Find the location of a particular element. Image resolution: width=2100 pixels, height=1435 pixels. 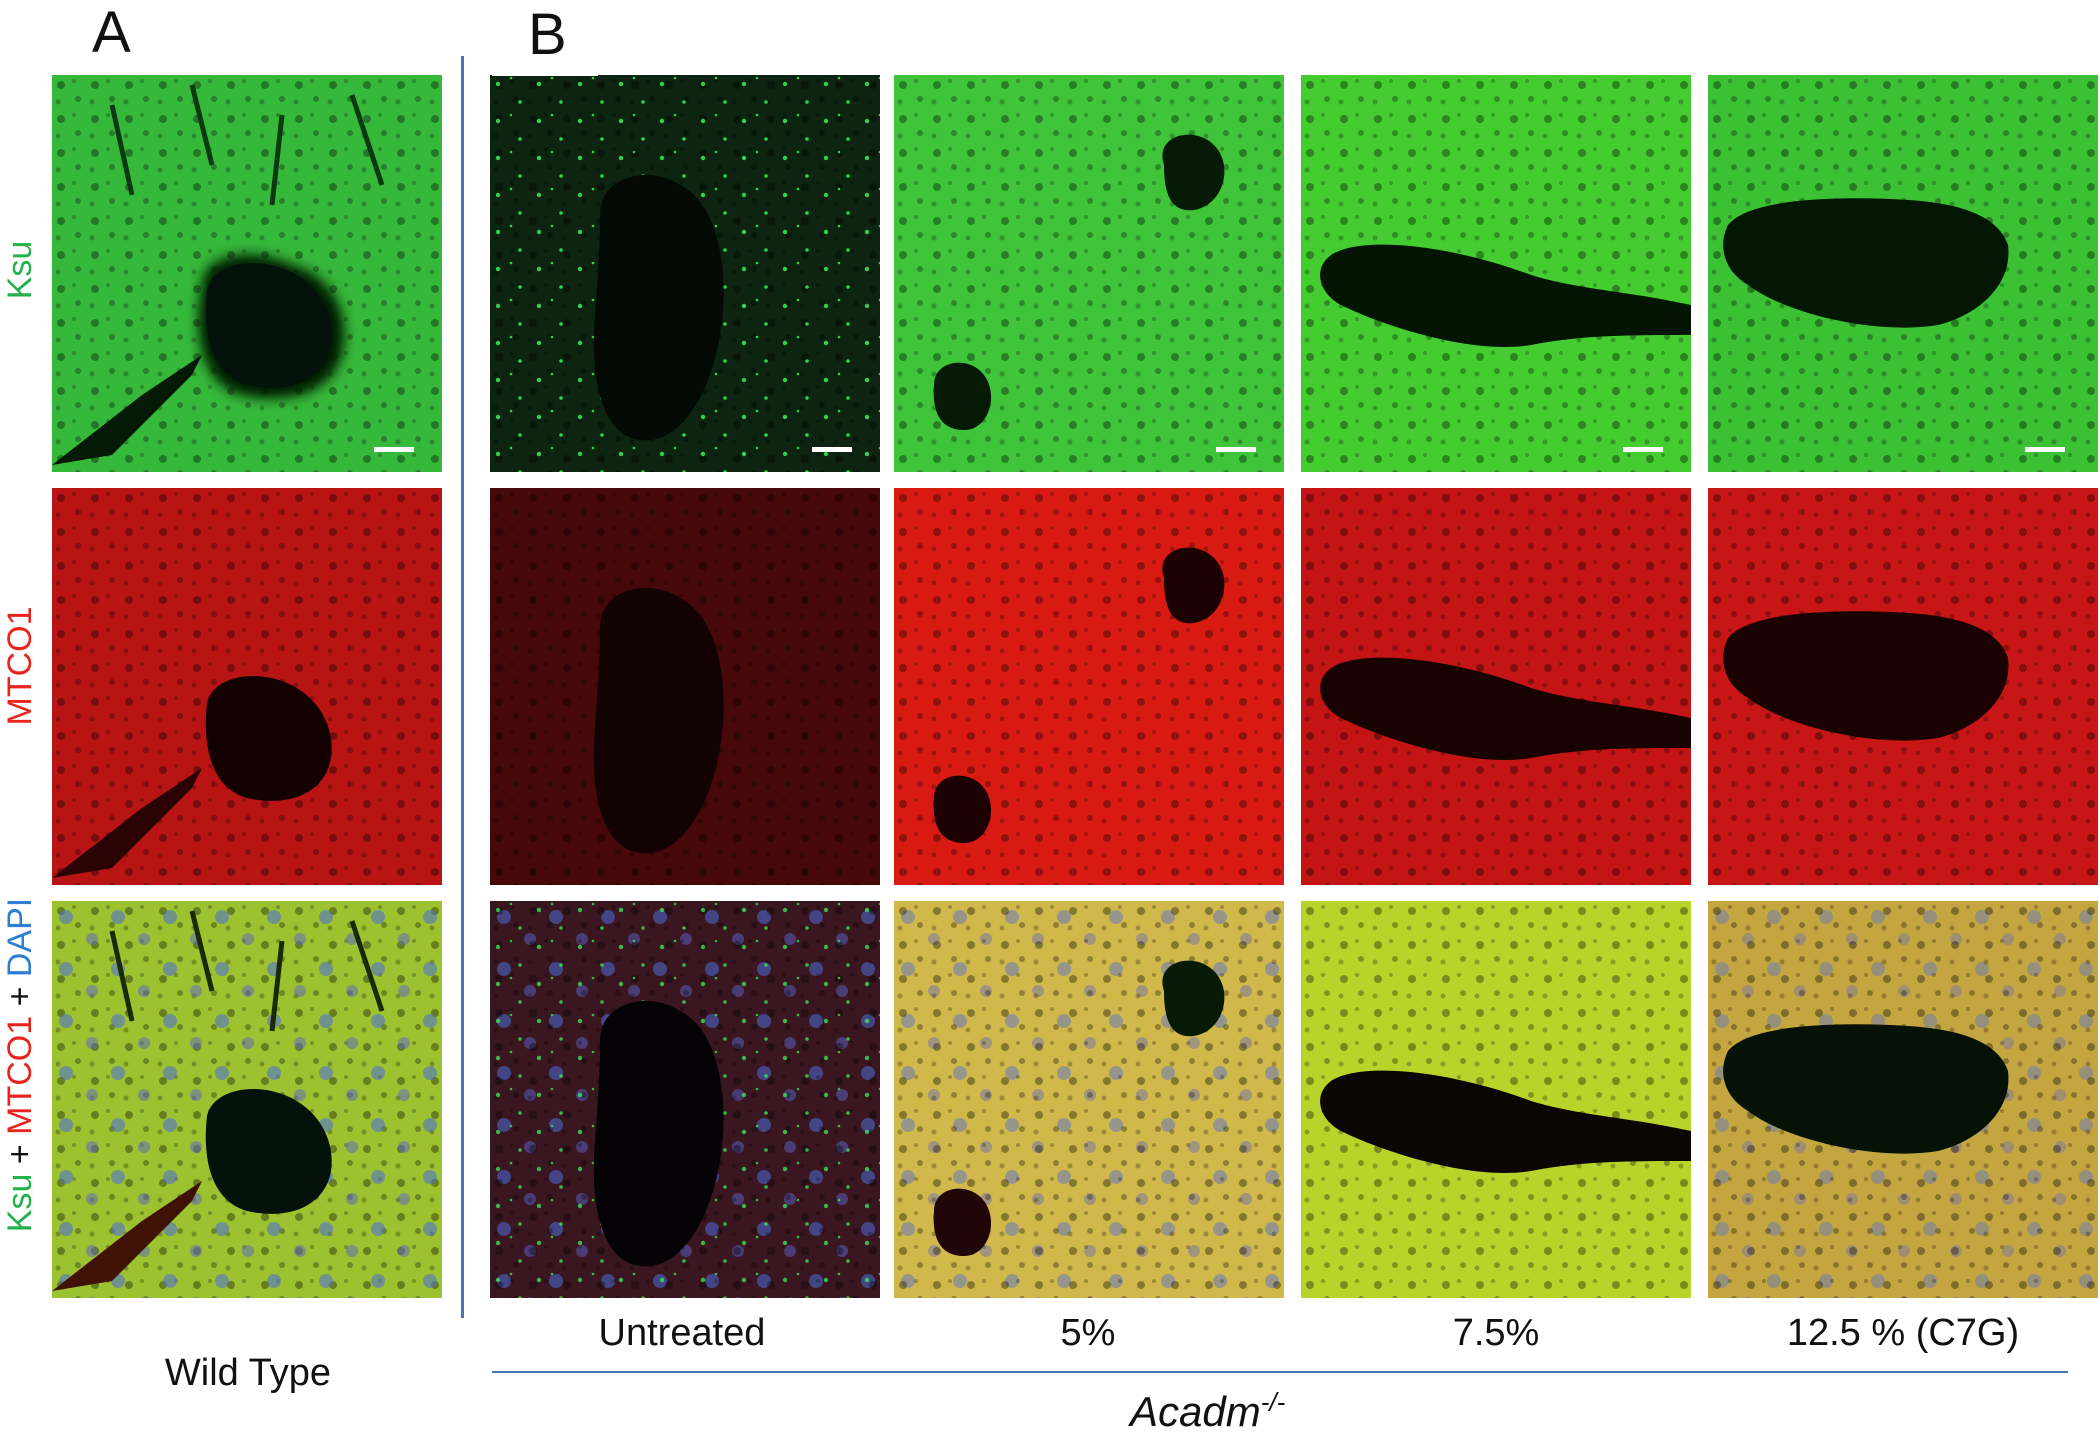

image-5pct-ksu is located at coordinates (1089, 273).